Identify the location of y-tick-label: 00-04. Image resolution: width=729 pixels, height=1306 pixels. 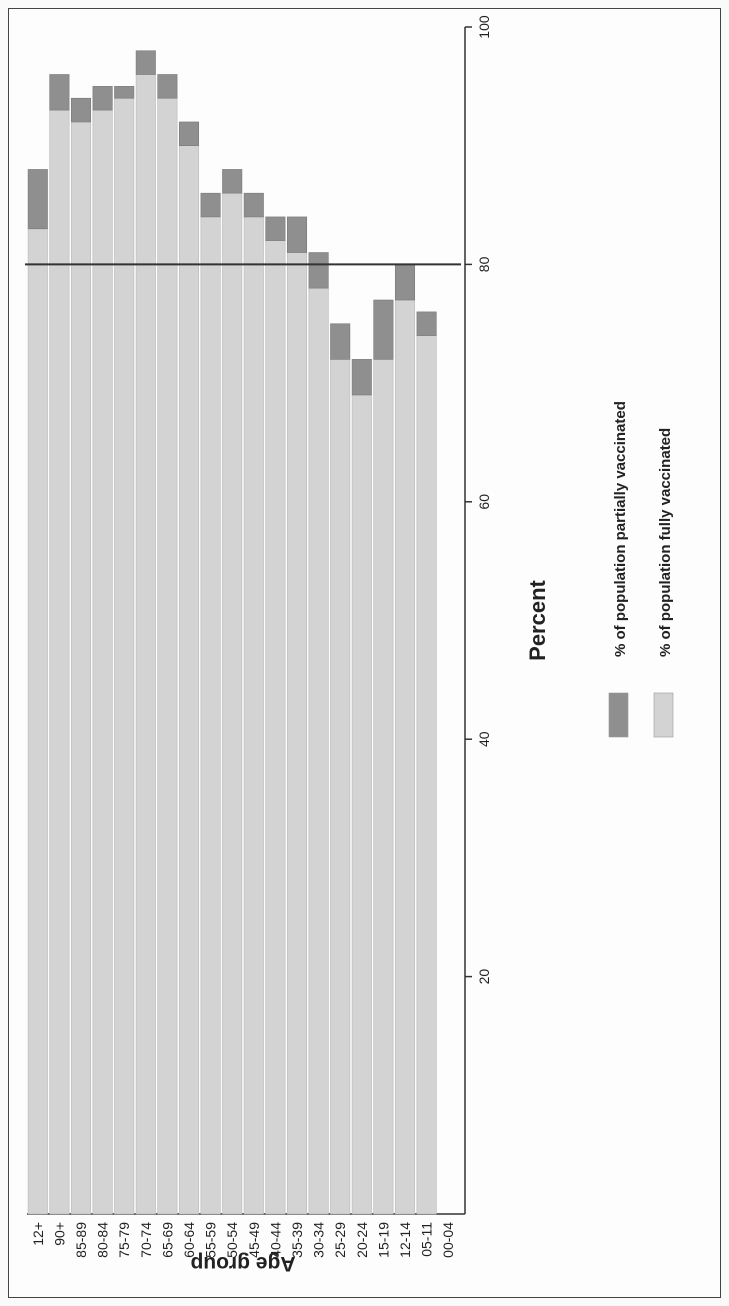
(448, 1240).